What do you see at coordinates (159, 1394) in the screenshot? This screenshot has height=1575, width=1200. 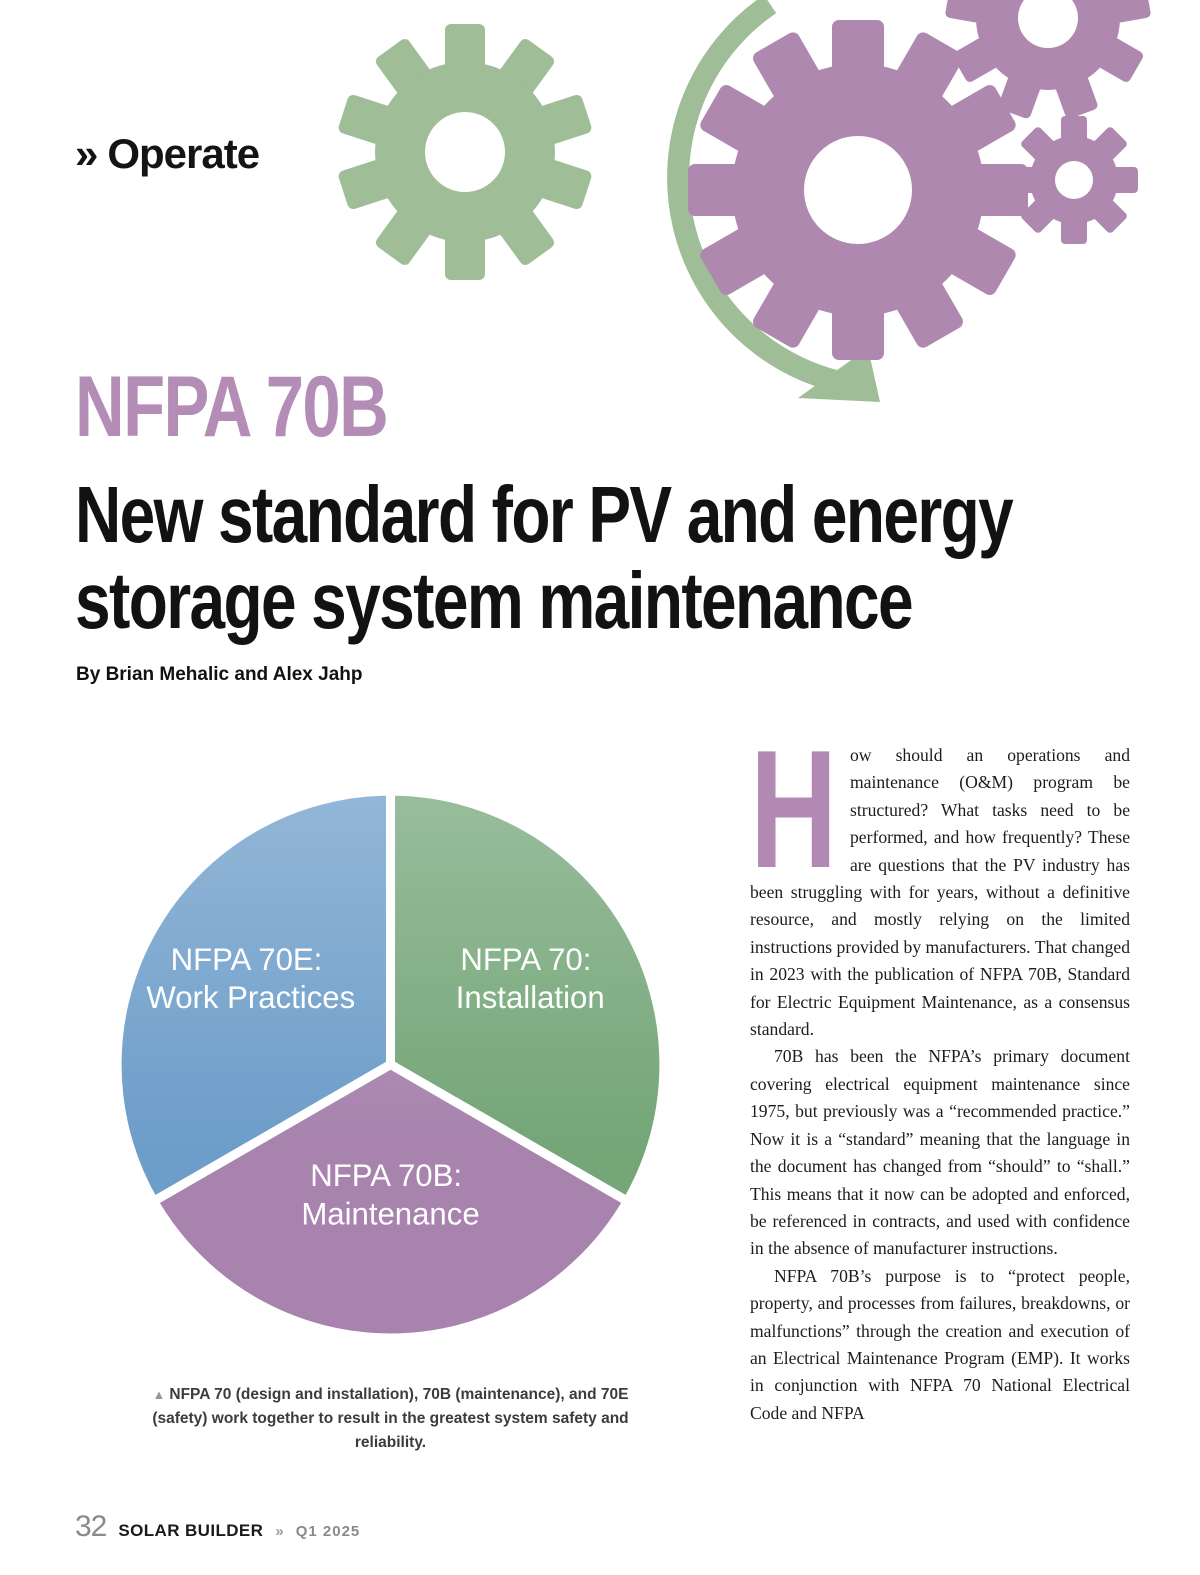 I see `caption-triangle-icon: ▲` at bounding box center [159, 1394].